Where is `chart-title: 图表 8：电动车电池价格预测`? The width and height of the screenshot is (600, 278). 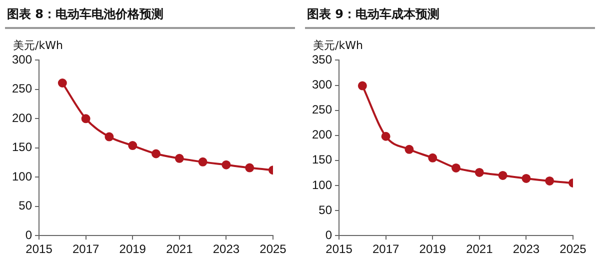 chart-title: 图表 8：电动车电池价格预测 is located at coordinates (150, 14).